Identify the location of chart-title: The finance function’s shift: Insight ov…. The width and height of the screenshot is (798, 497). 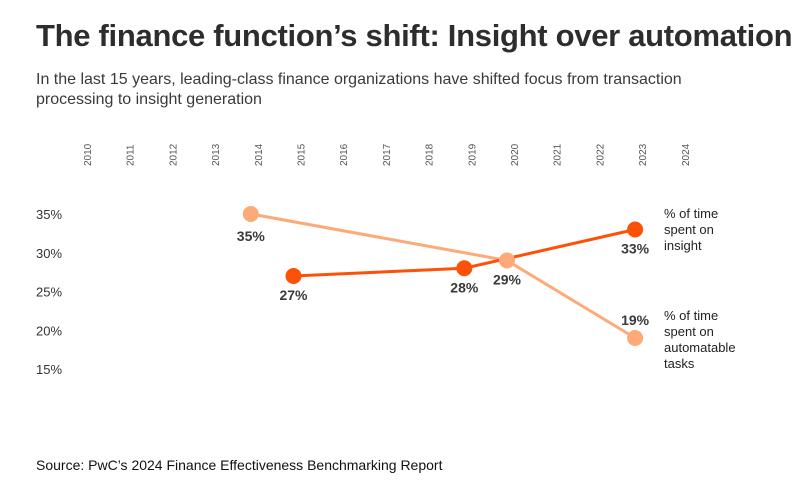
(414, 35).